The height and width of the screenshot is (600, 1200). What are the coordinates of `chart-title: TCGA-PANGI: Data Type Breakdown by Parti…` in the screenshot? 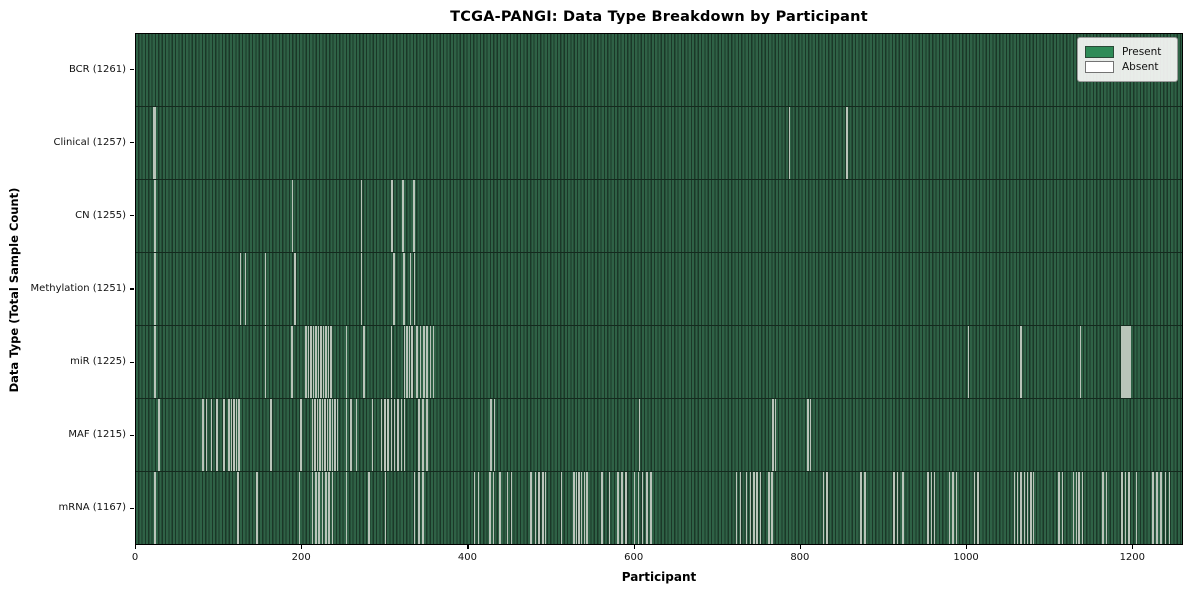 It's located at (659, 17).